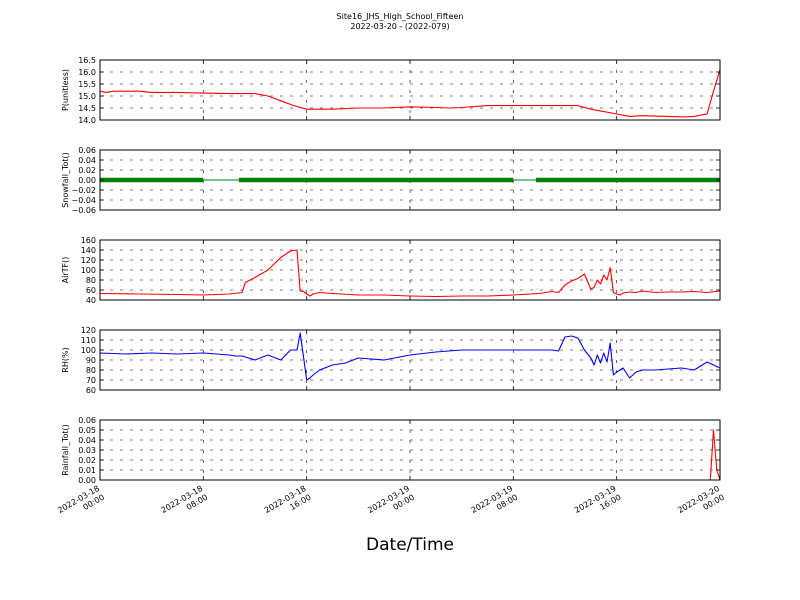 This screenshot has width=800, height=600. Describe the element at coordinates (399, 26) in the screenshot. I see `figure-subtitle: 2022-03-20 - (2022-079)` at that location.